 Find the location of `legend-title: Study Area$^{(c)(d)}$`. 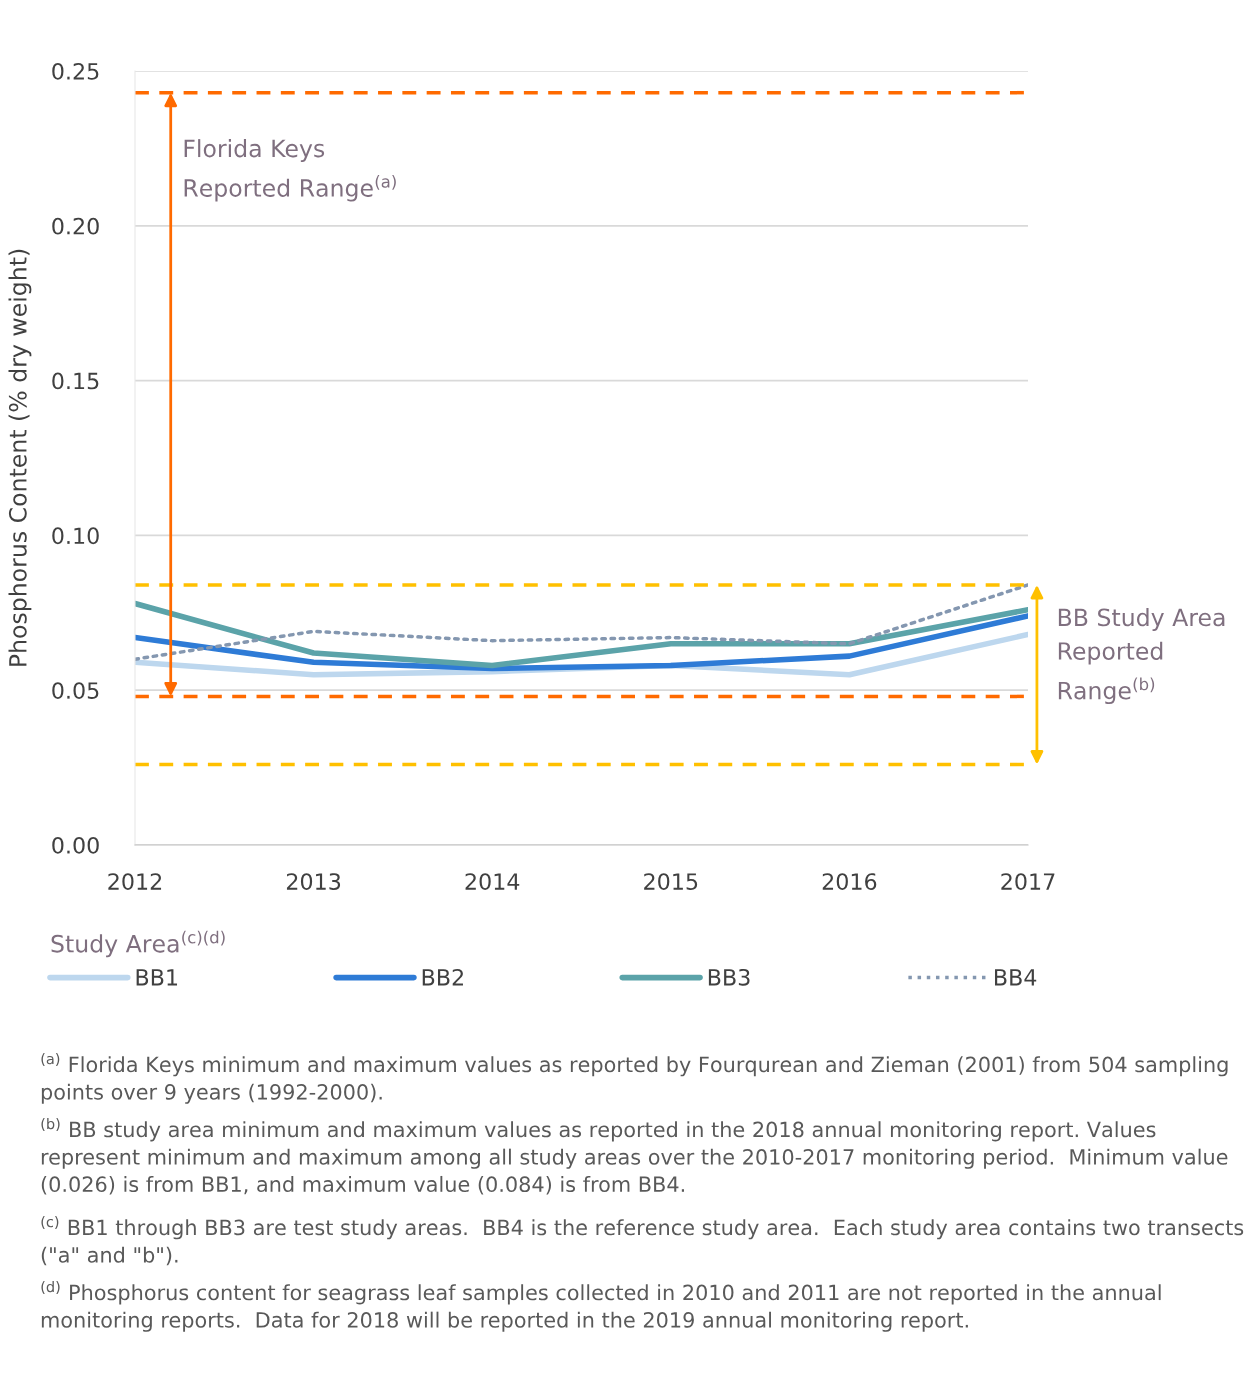

legend-title: Study Area$^{(c)(d)}$ is located at coordinates (138, 944).